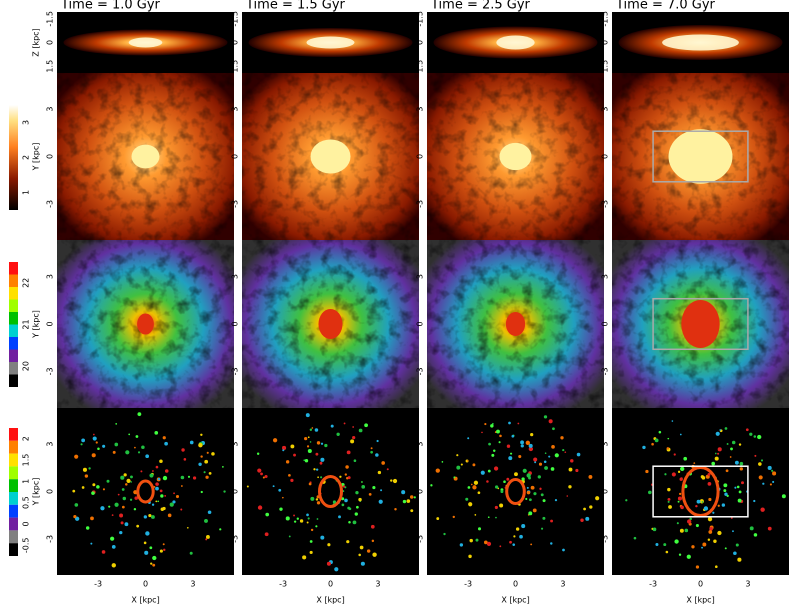 The width and height of the screenshot is (789, 608). I want to click on ring, so click(515, 491).